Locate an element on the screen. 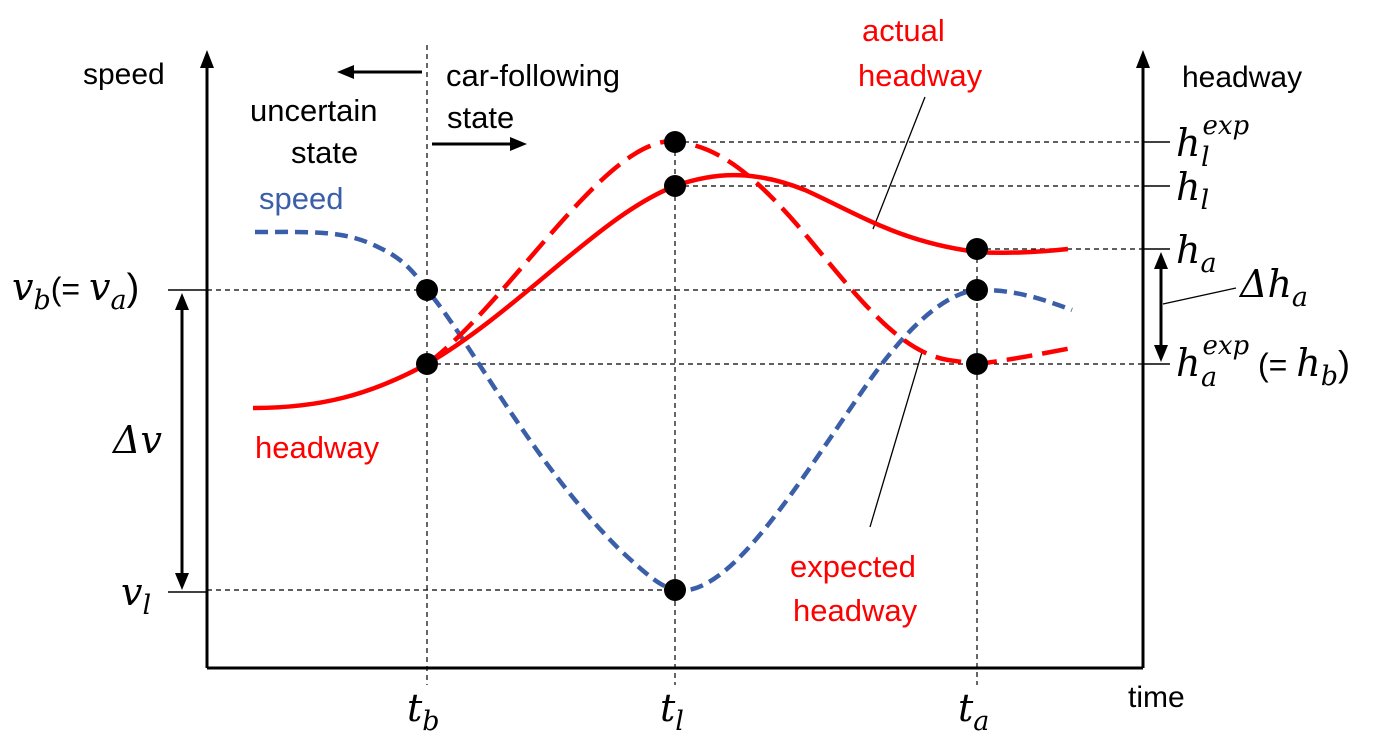 The image size is (1379, 741). point-h-b is located at coordinates (427, 364).